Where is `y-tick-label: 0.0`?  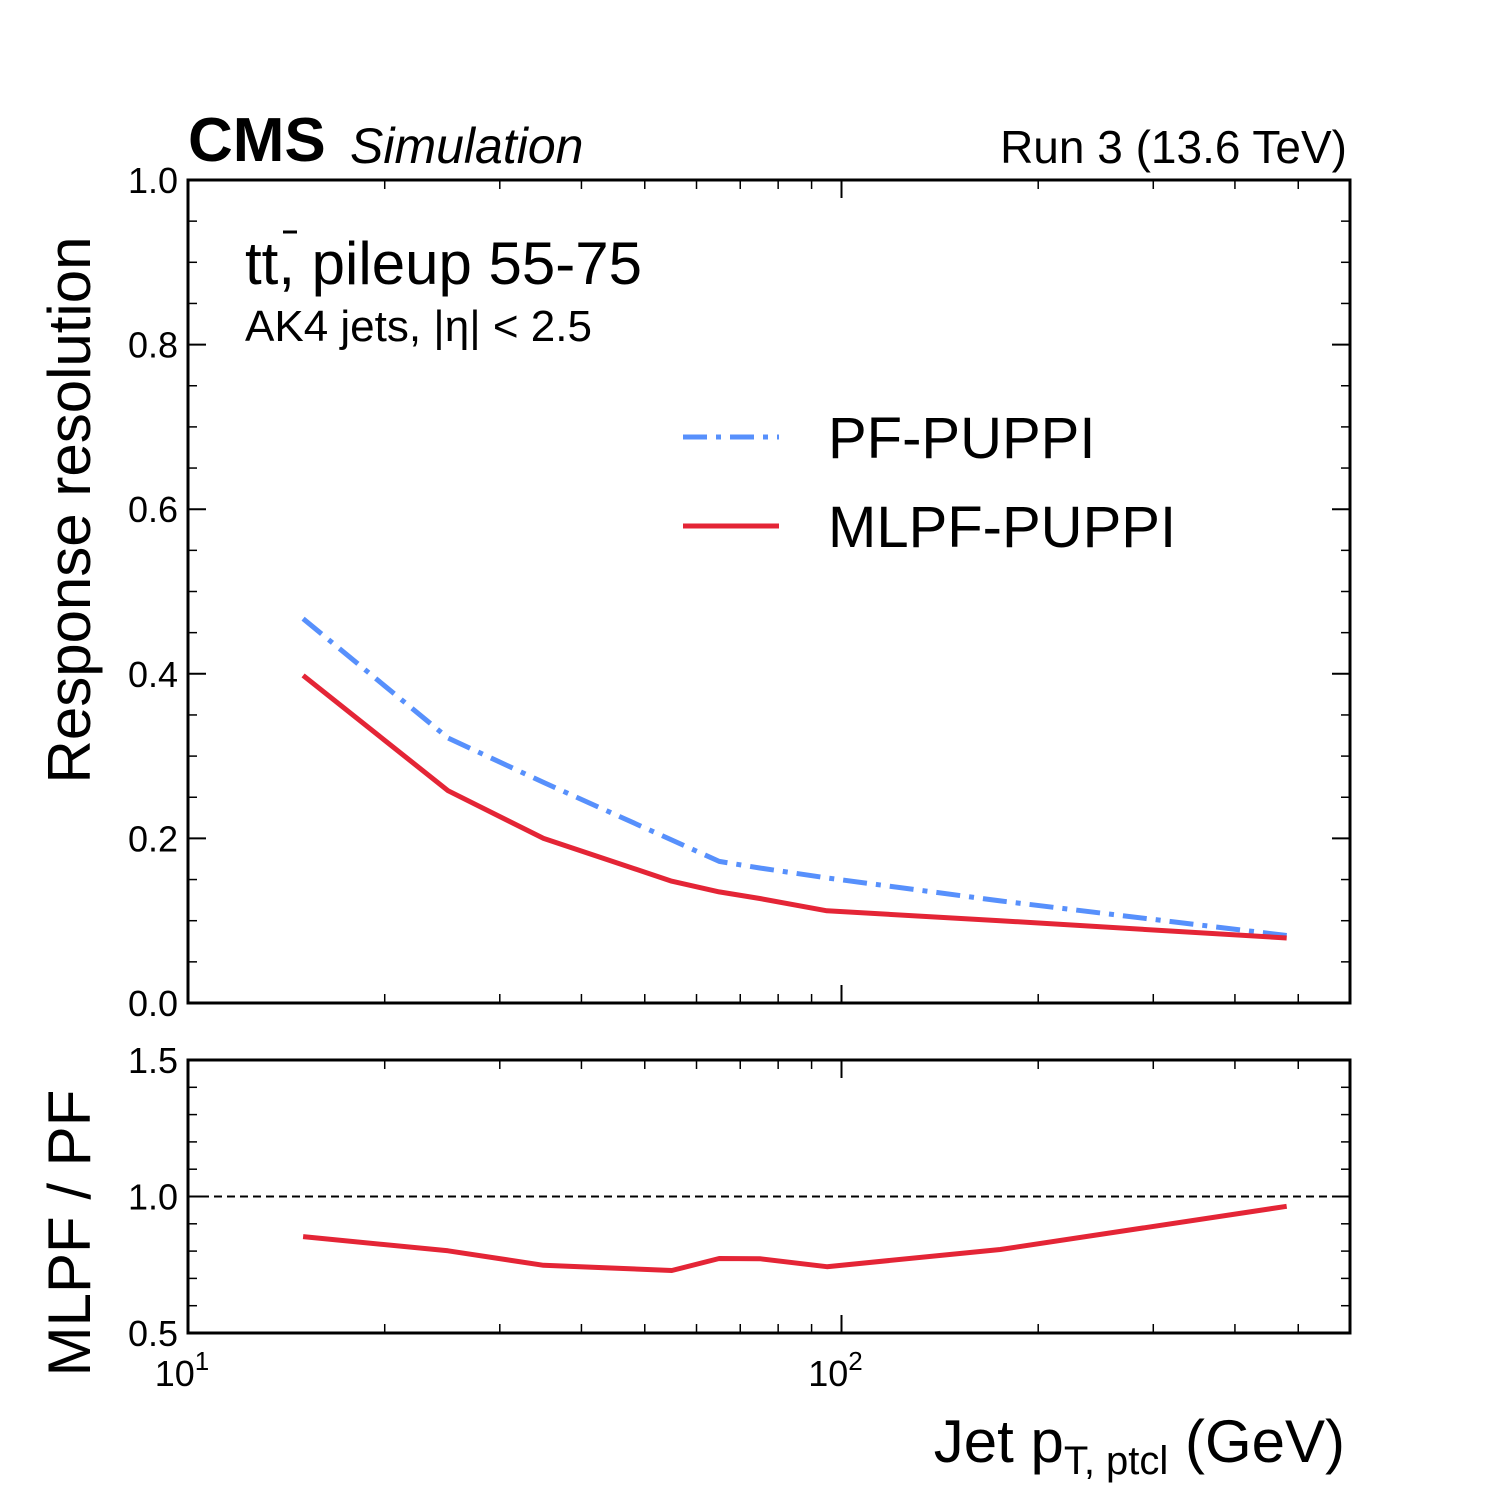 y-tick-label: 0.0 is located at coordinates (153, 1003).